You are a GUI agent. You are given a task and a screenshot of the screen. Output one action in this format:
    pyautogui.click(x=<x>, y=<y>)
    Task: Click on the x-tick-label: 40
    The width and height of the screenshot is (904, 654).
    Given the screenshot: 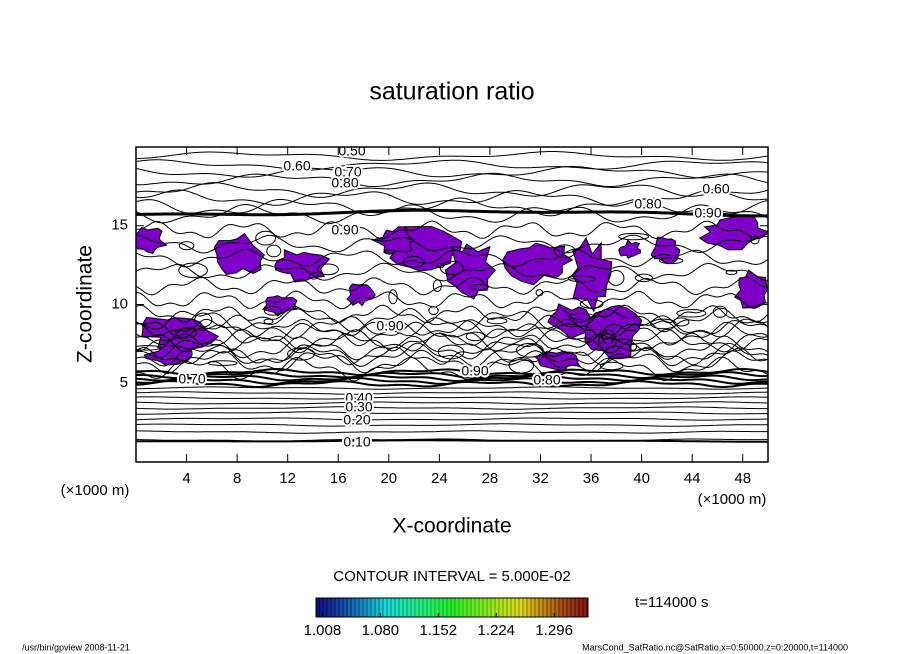 What is the action you would take?
    pyautogui.click(x=641, y=478)
    